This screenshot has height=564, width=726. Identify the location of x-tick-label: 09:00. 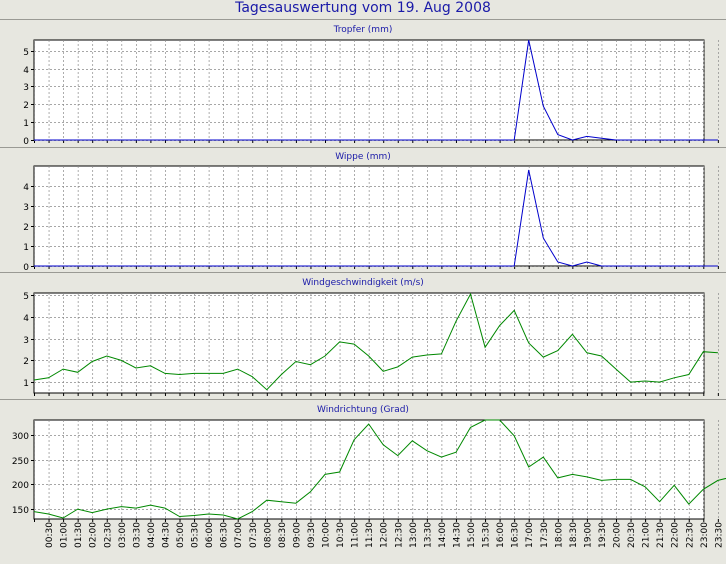
(297, 535).